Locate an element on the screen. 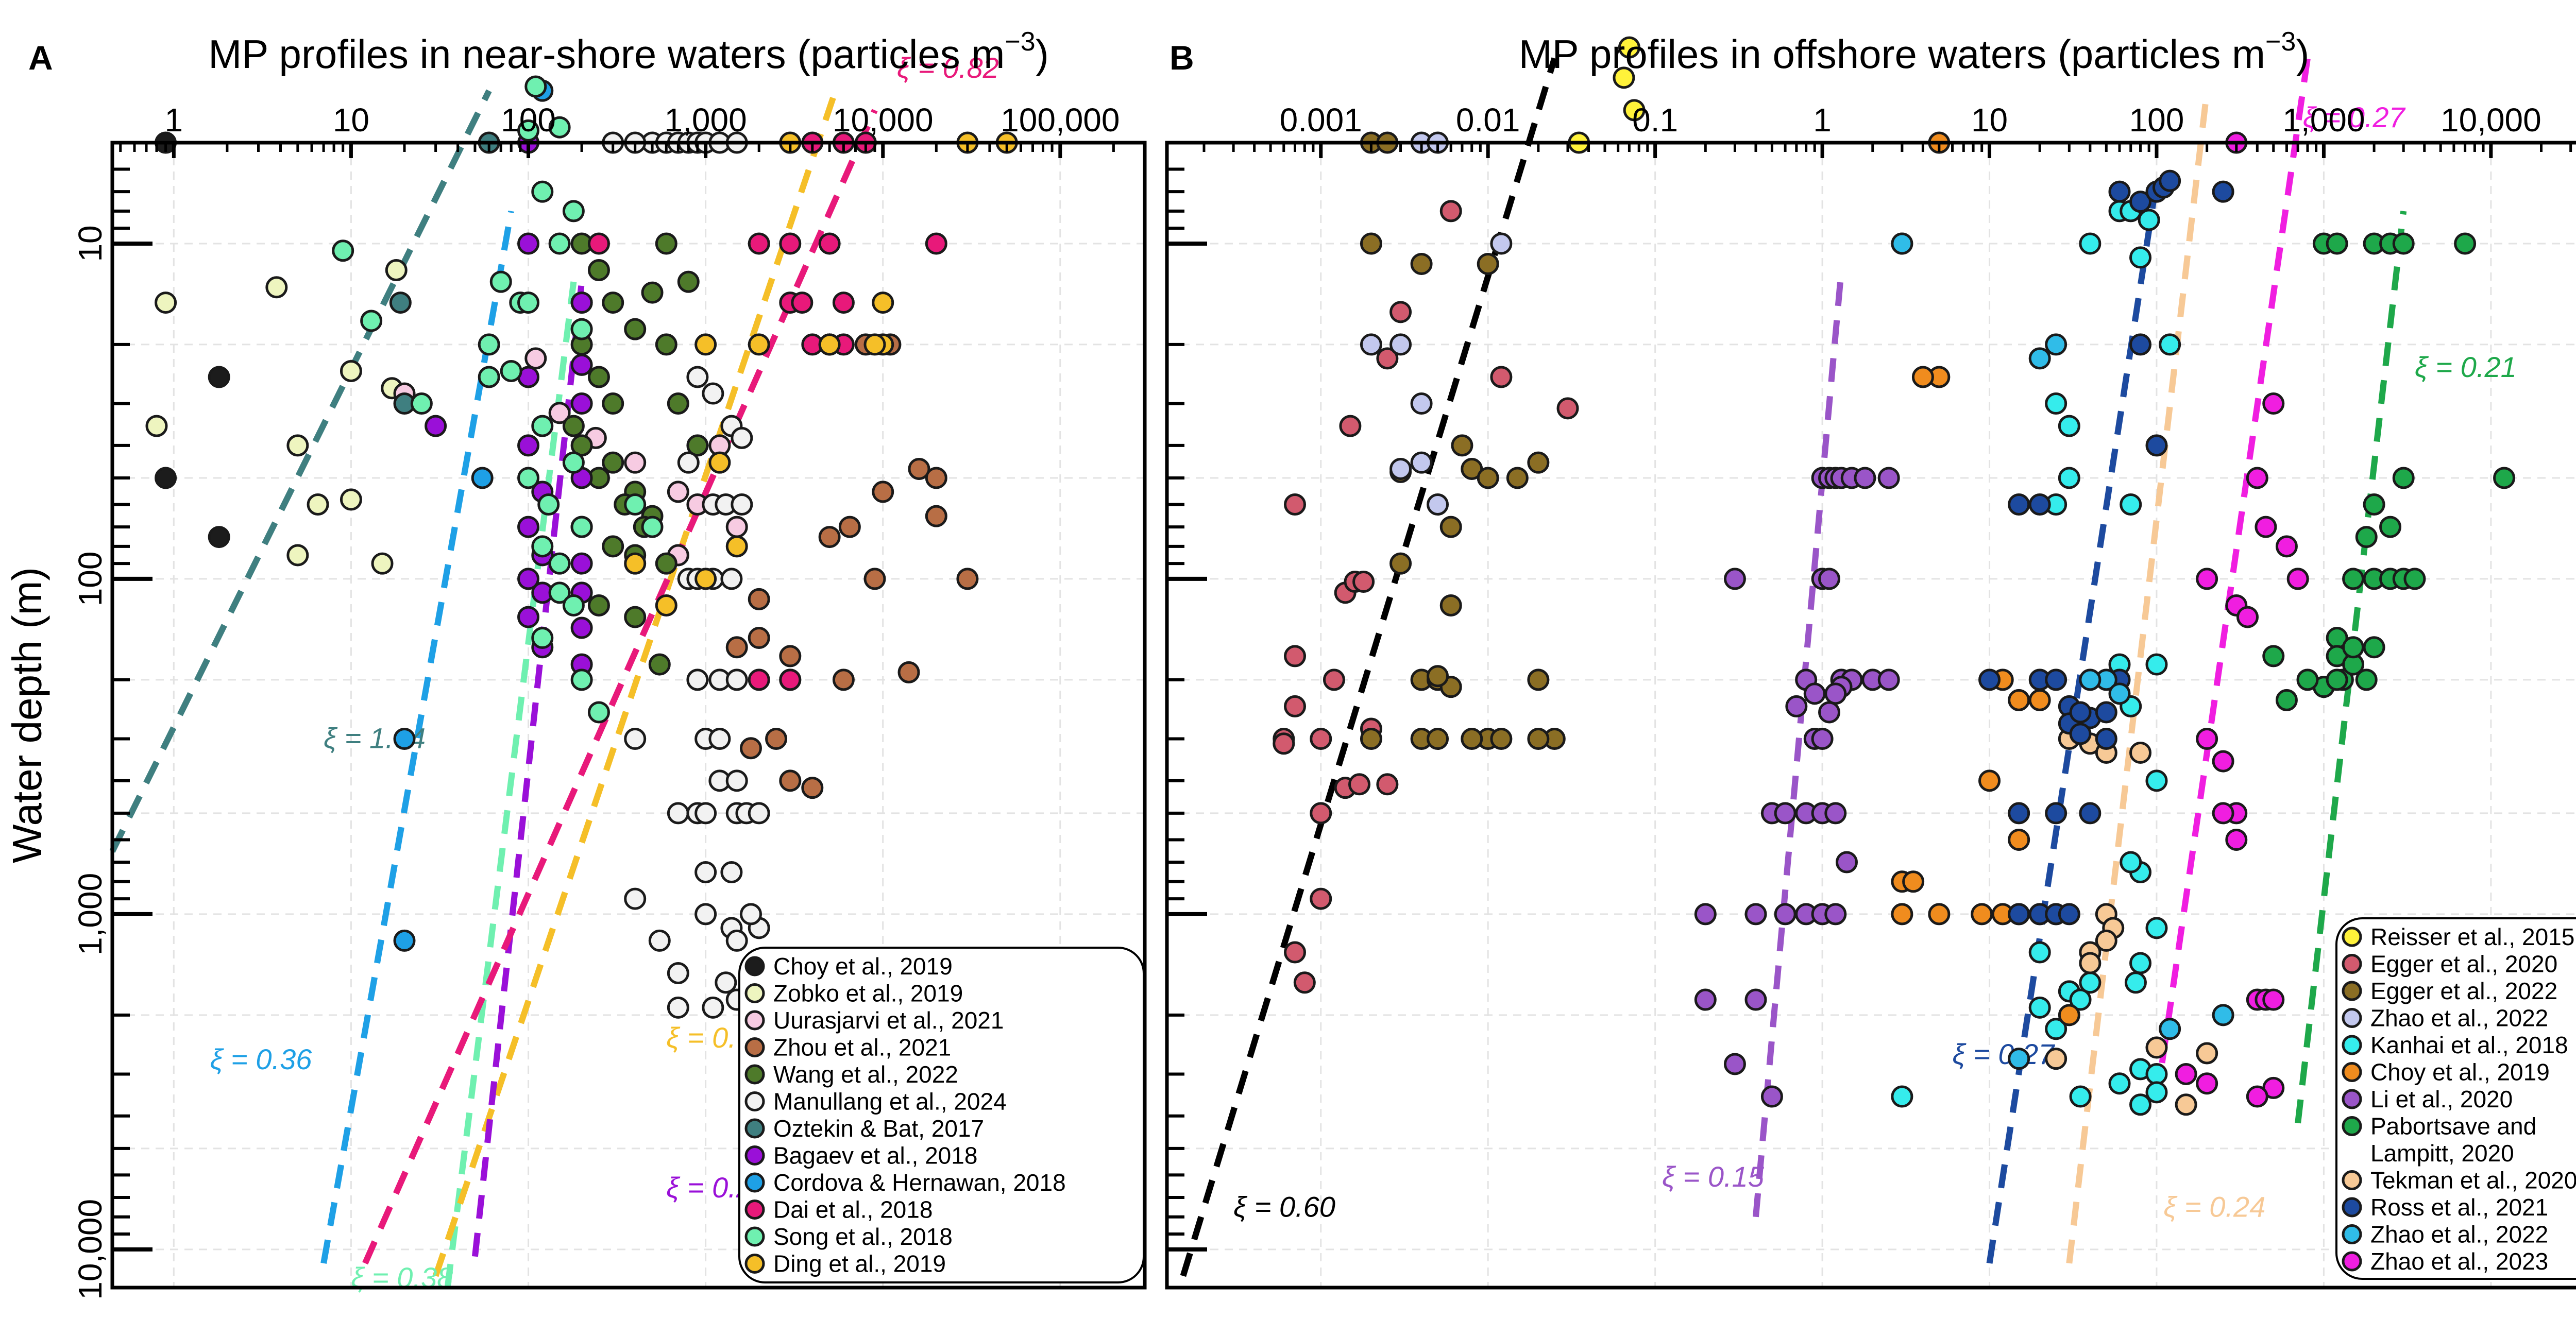  legend-label: Bagaev et al., 2018 is located at coordinates (875, 1155).